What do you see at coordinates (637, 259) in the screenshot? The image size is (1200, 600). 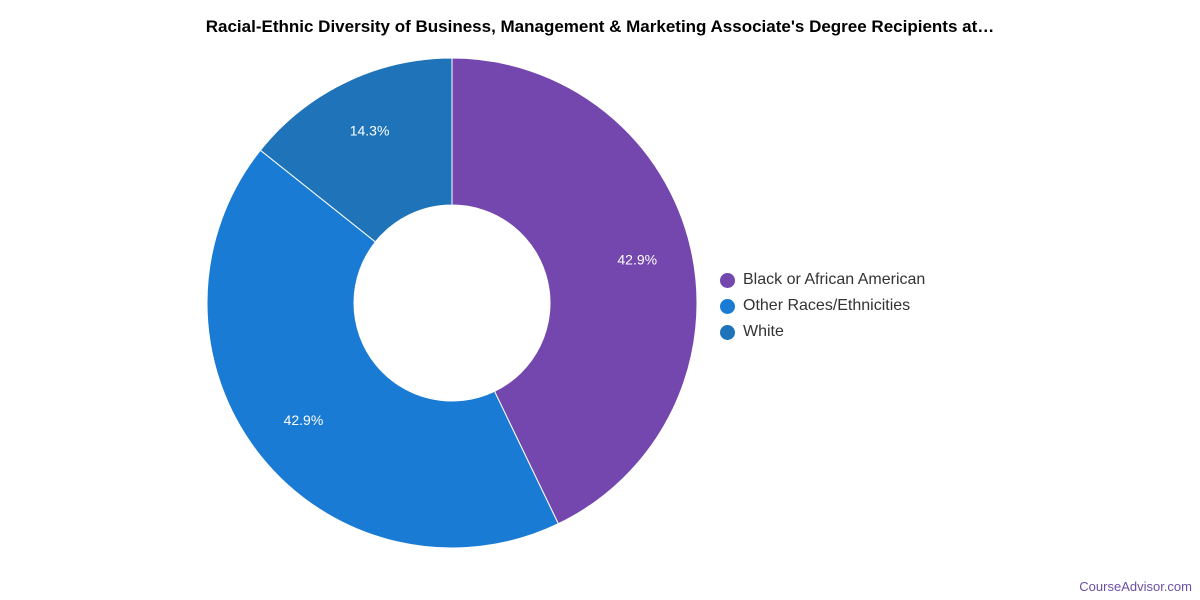 I see `slice-label-0: 42.9%` at bounding box center [637, 259].